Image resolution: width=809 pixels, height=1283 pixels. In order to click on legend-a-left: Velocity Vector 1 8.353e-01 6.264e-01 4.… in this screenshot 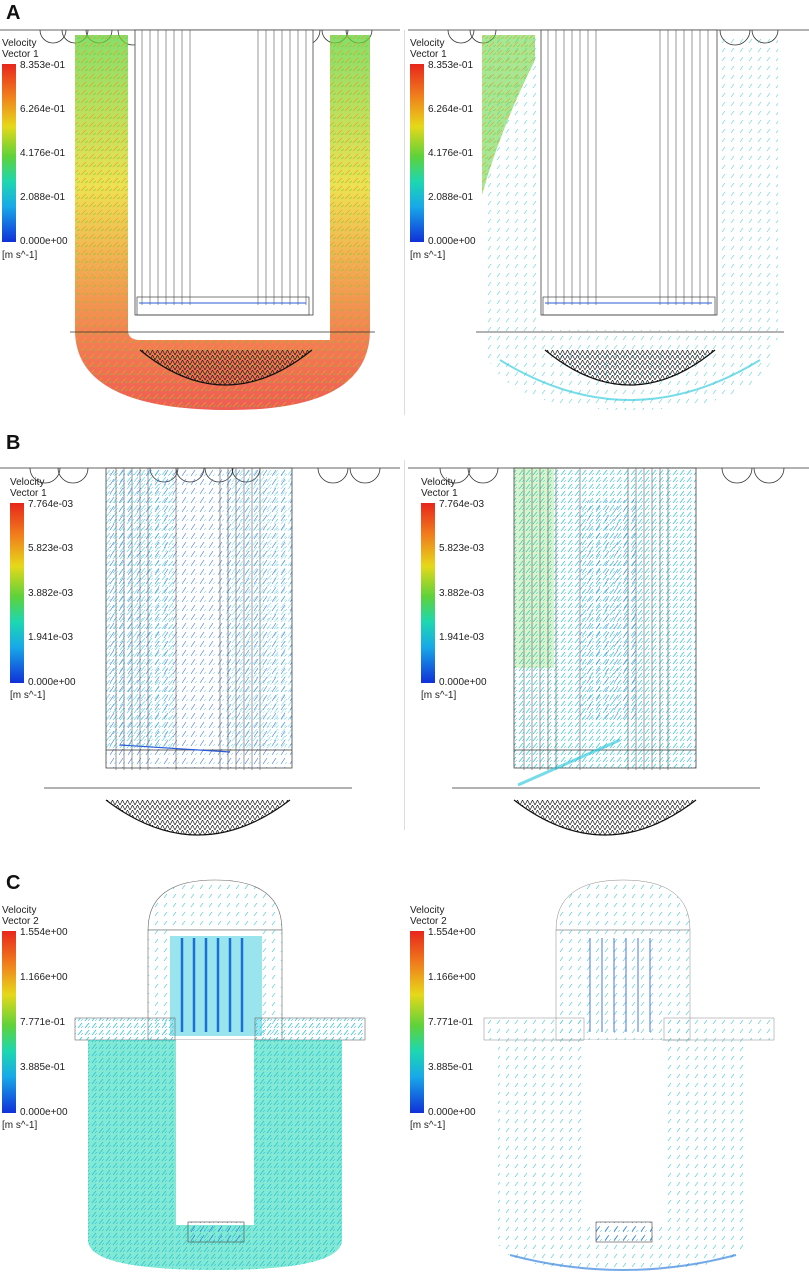, I will do `click(42, 153)`.